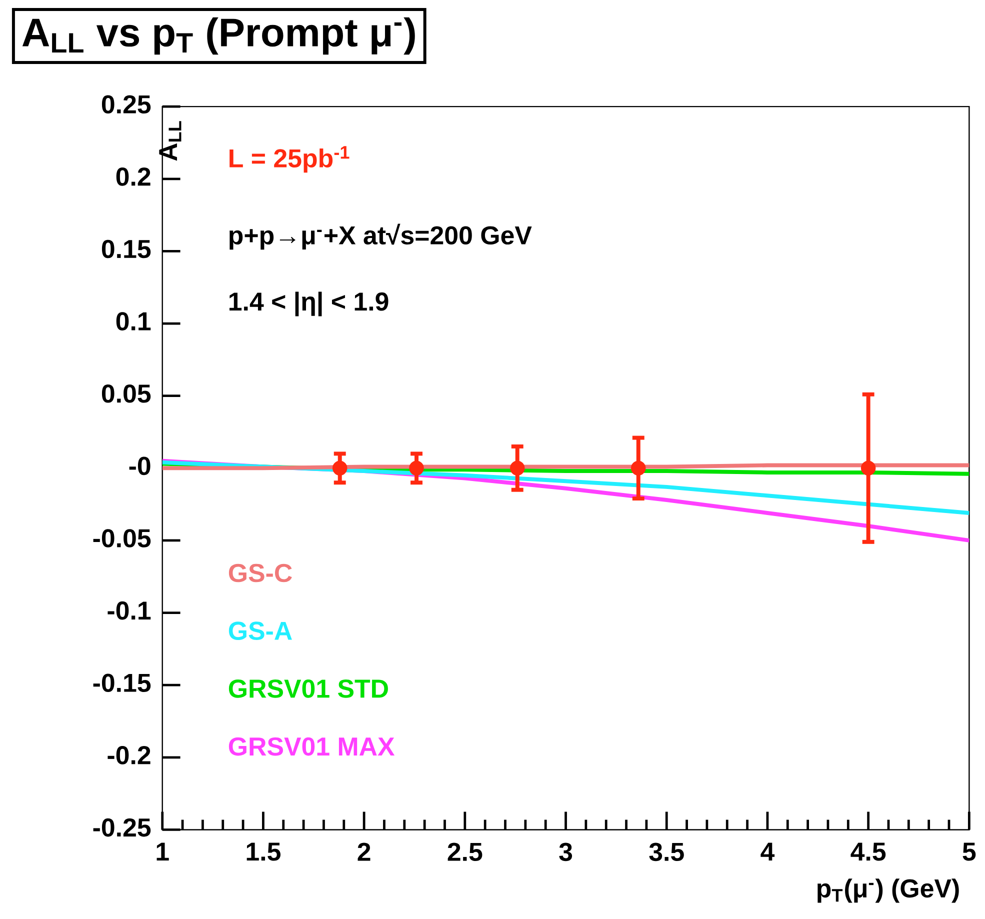  I want to click on y-tick-label: -0.2, so click(129, 755).